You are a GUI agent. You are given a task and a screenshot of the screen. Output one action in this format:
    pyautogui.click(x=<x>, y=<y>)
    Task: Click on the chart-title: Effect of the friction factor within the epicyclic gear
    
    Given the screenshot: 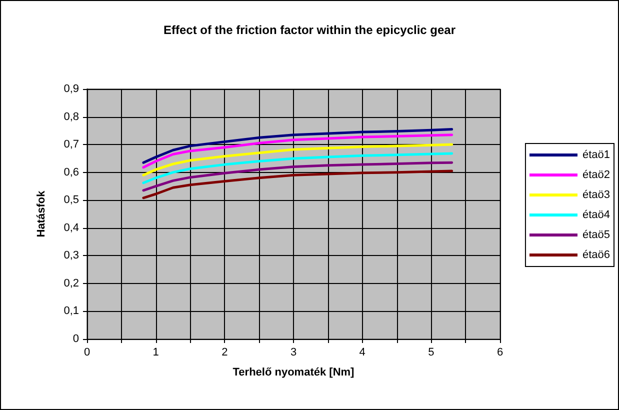 What is the action you would take?
    pyautogui.click(x=309, y=30)
    